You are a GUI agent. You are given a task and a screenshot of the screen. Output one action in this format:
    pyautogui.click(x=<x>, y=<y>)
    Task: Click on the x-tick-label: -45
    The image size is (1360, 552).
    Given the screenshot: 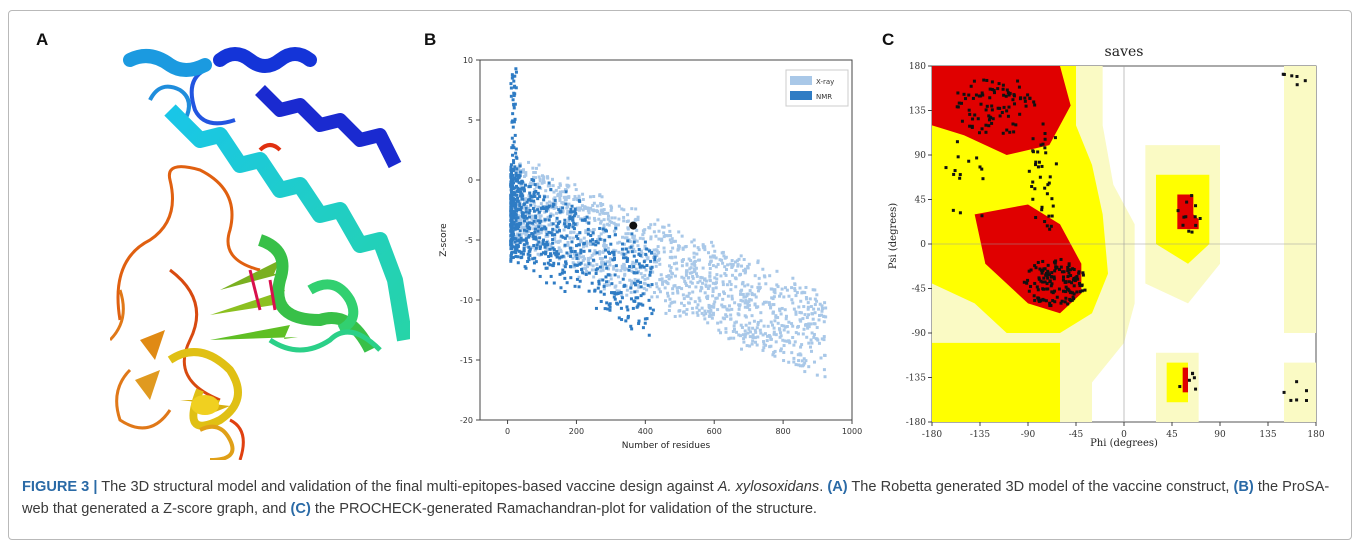 What is the action you would take?
    pyautogui.click(x=1076, y=435)
    